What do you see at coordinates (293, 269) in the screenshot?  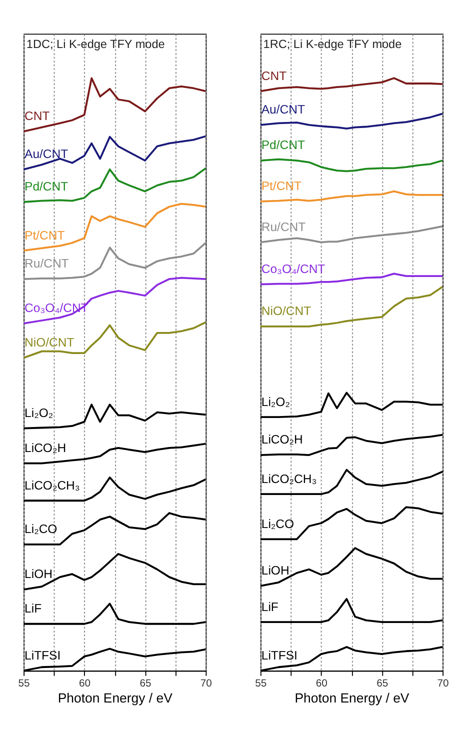 I see `series-label: Co₃O₄/CNT` at bounding box center [293, 269].